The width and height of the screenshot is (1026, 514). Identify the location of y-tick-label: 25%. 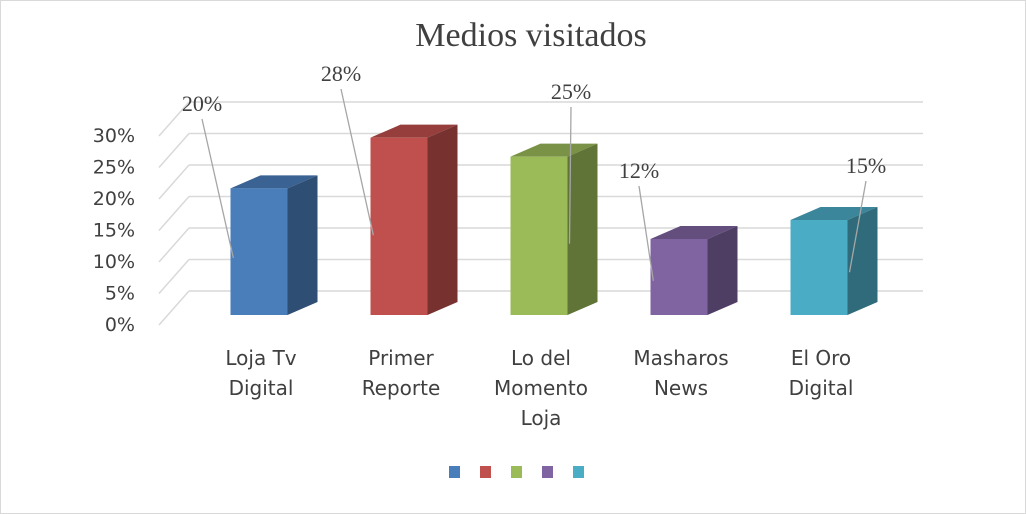
(114, 168).